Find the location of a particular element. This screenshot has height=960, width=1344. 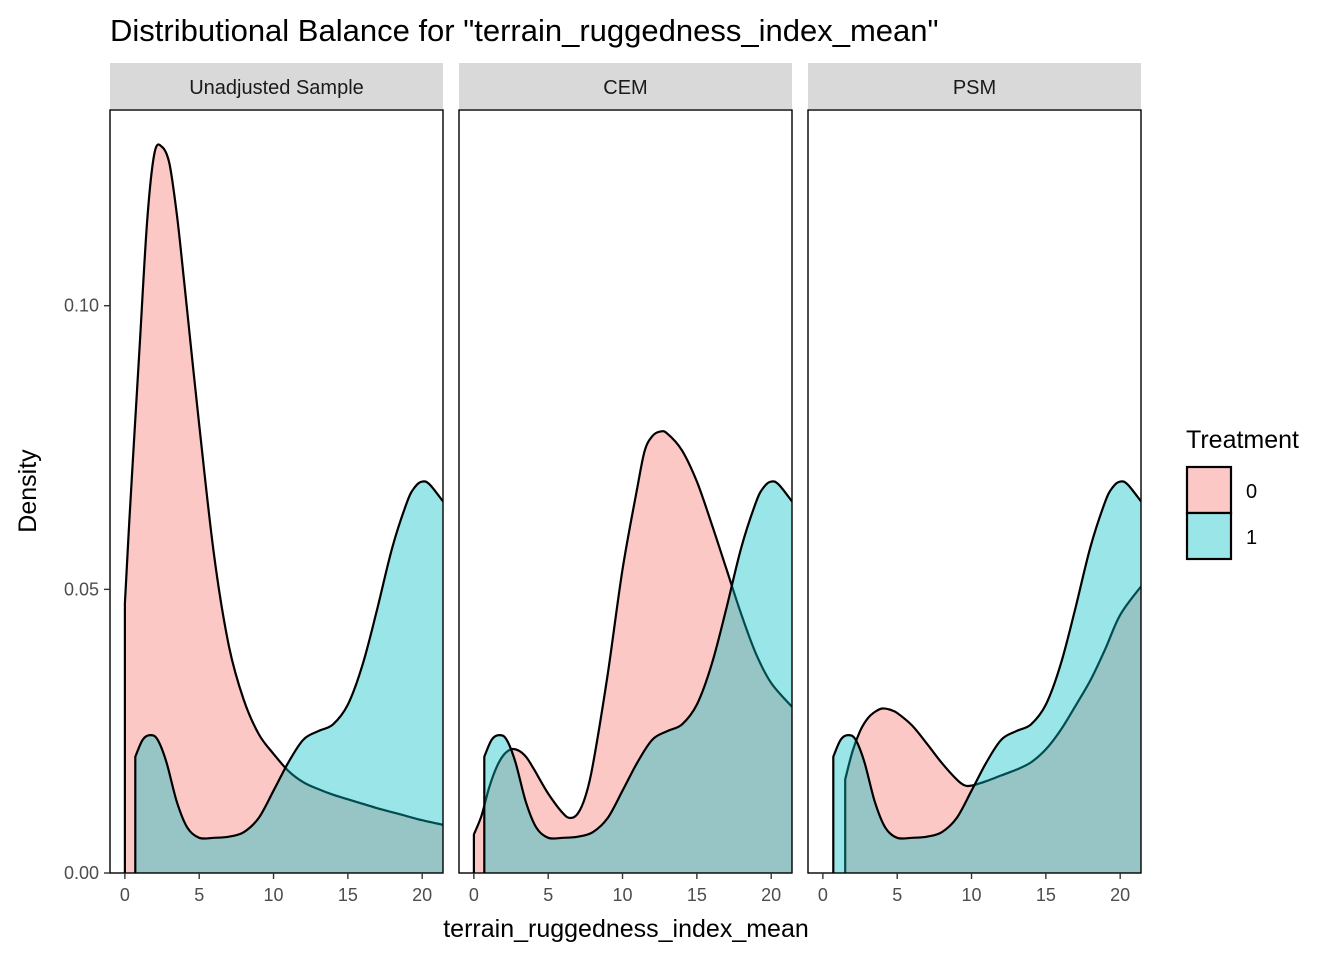

y-tick-label: 0.05 is located at coordinates (81, 589).